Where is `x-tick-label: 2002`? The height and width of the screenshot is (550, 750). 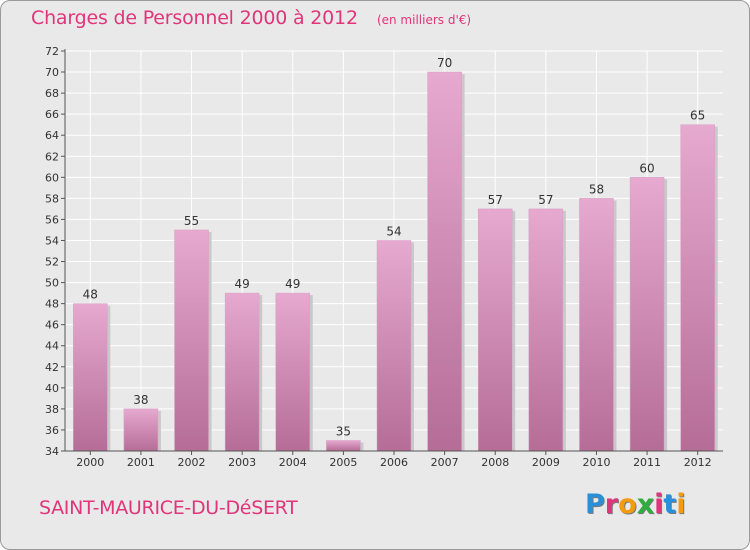 x-tick-label: 2002 is located at coordinates (192, 462).